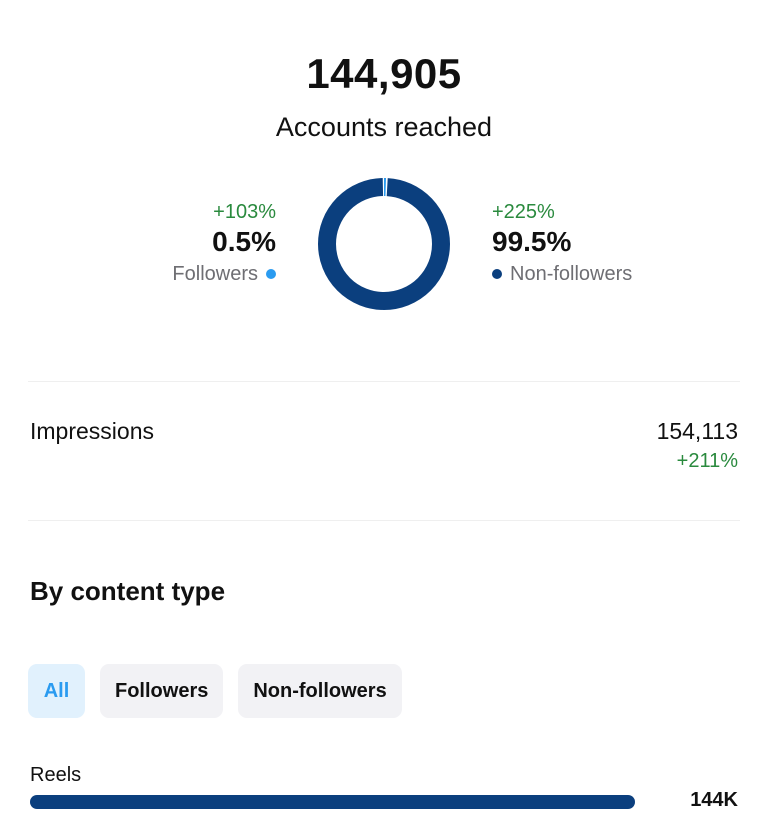 The width and height of the screenshot is (768, 834). What do you see at coordinates (384, 127) in the screenshot?
I see `accounts-reached-label: Accounts reached` at bounding box center [384, 127].